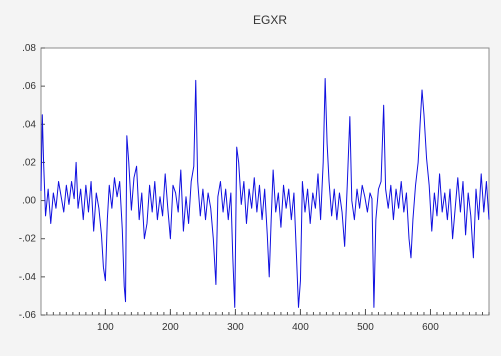 This screenshot has width=501, height=356. What do you see at coordinates (29, 201) in the screenshot?
I see `y-tick-label: .00` at bounding box center [29, 201].